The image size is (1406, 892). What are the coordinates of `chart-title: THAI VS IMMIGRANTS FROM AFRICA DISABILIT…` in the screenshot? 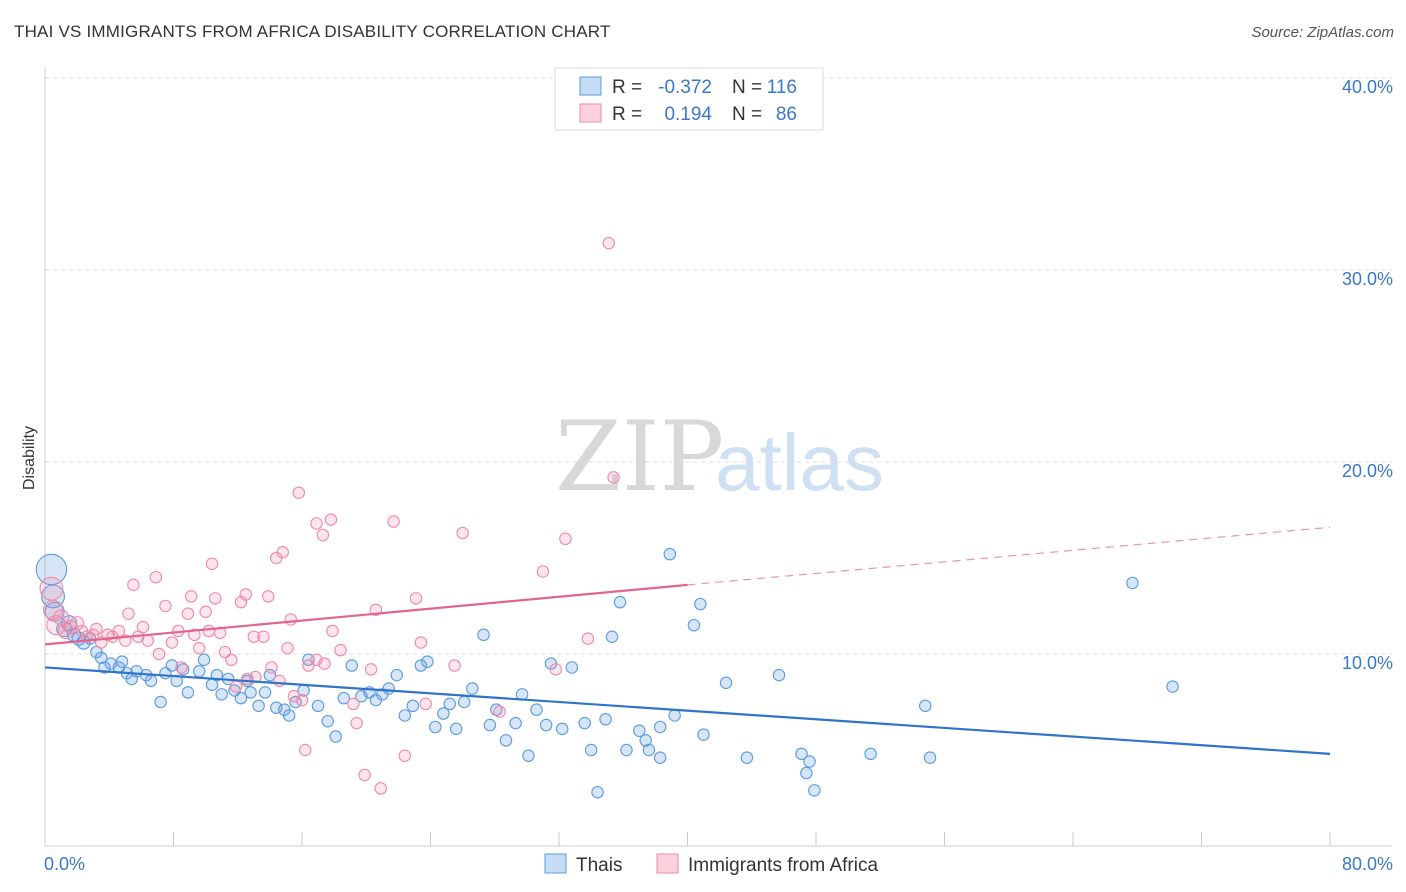 It's located at (312, 31).